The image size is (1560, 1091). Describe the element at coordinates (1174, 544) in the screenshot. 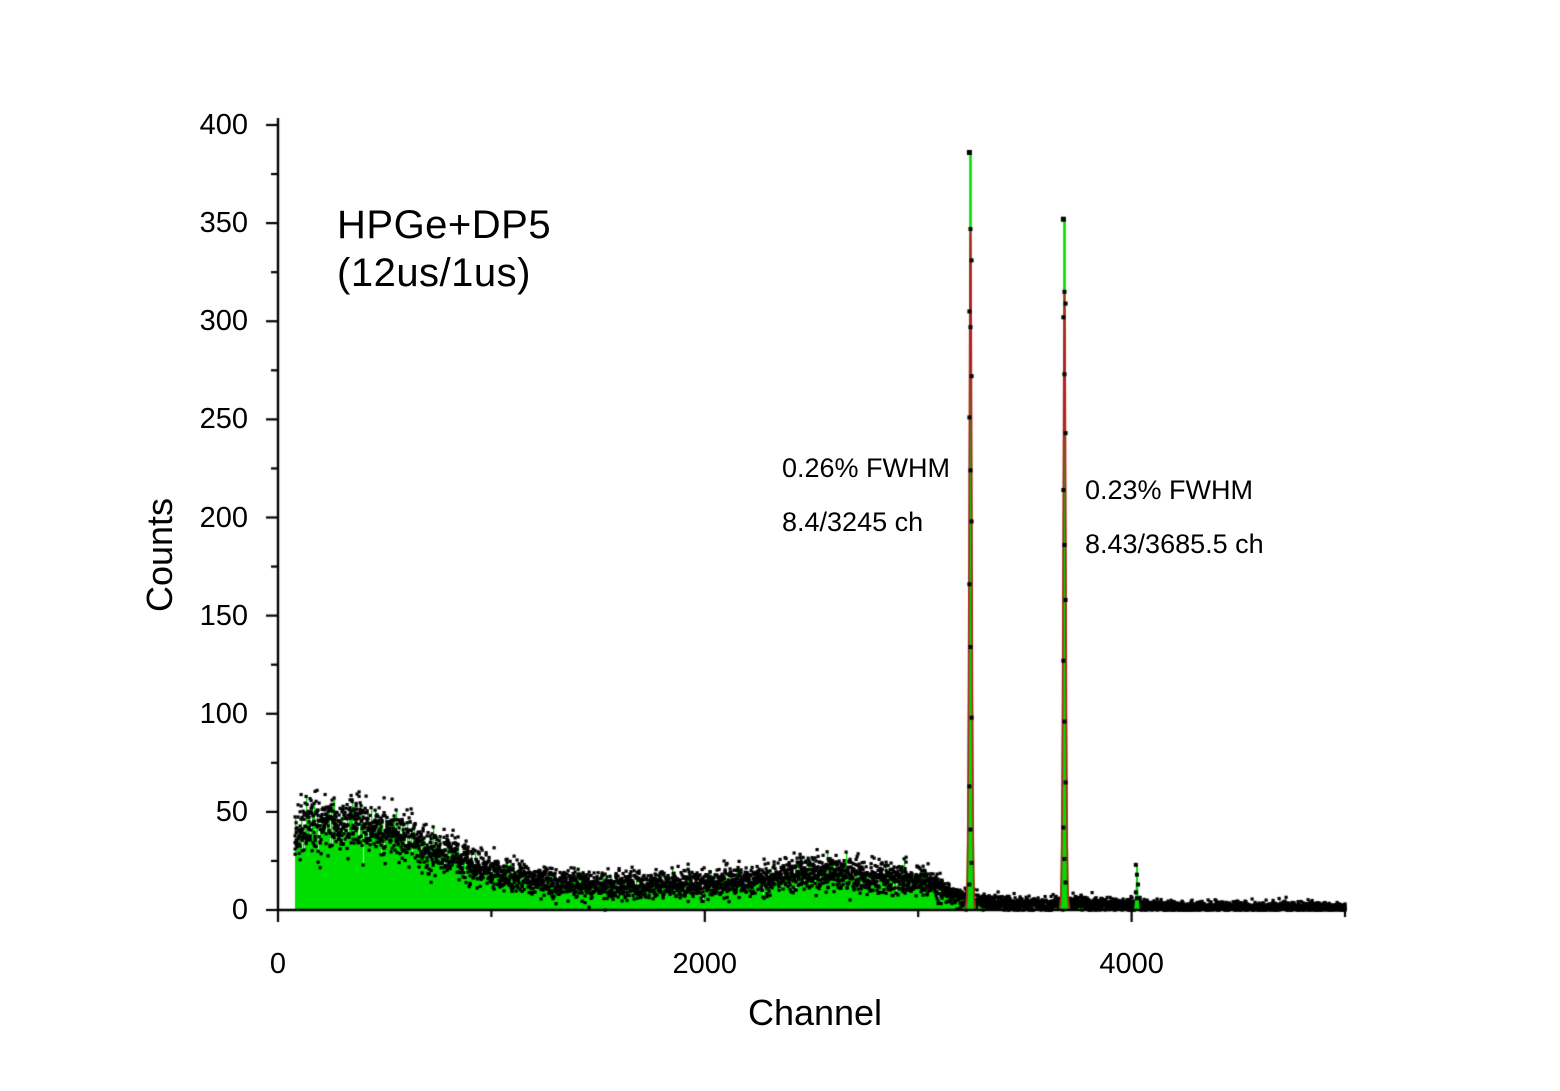

I see `peak2-fwhm-channels-label: 8.43/3685.5 ch` at that location.